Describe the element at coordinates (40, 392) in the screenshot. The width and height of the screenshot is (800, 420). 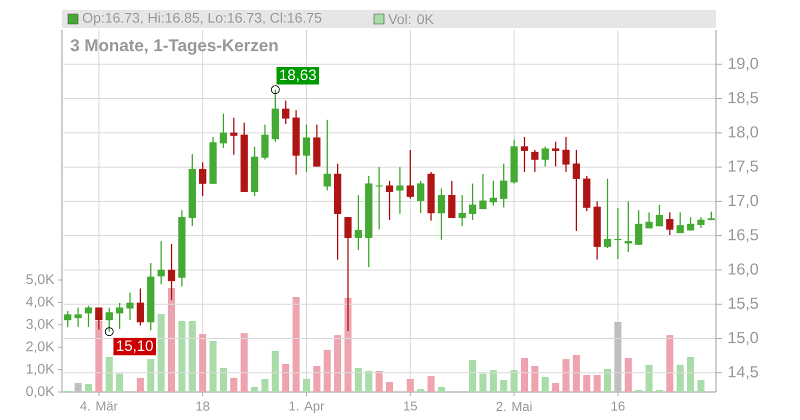
I see `y2-tick-label: 0,0K` at that location.